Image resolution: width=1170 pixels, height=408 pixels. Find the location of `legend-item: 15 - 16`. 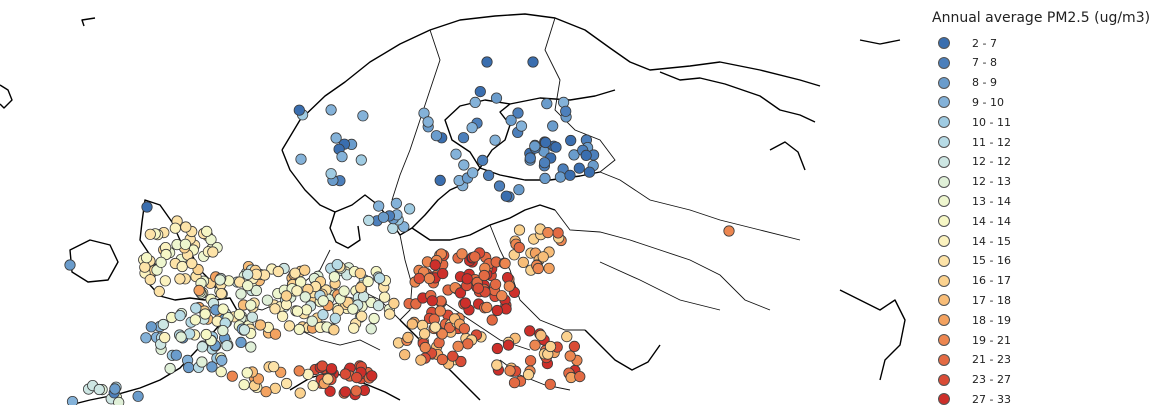

legend-item: 15 - 16 is located at coordinates (974, 261).